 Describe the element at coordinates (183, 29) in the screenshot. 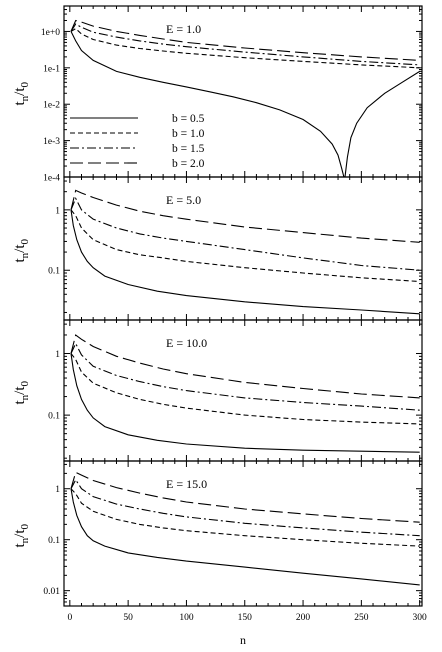

I see `panel-annotation: E = 1.0` at that location.